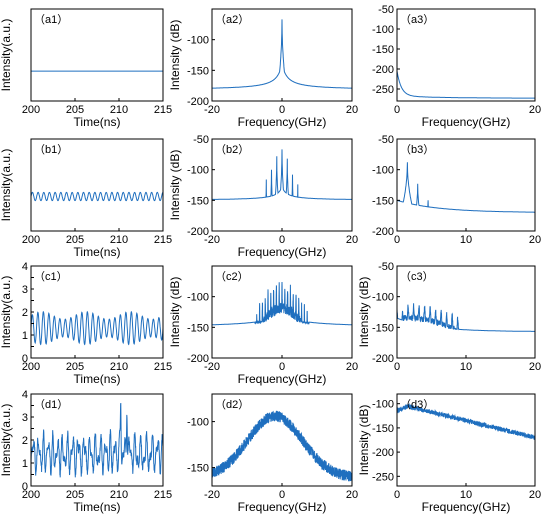  Describe the element at coordinates (232, 276) in the screenshot. I see `panel-label: （c2）` at that location.